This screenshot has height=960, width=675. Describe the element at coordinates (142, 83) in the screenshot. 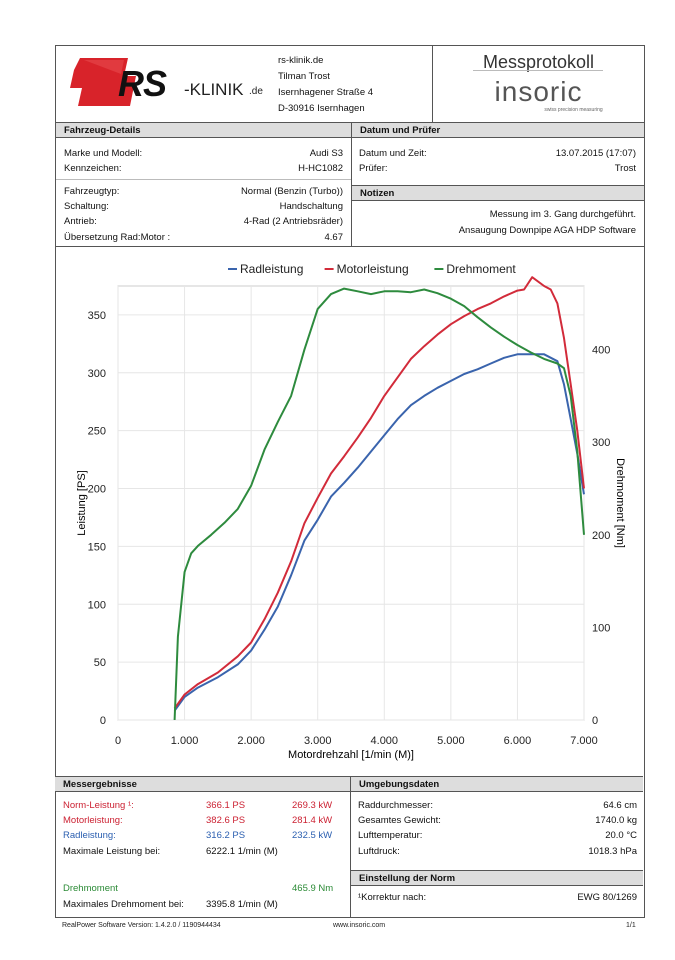

I see `logo-main-text: RS` at that location.